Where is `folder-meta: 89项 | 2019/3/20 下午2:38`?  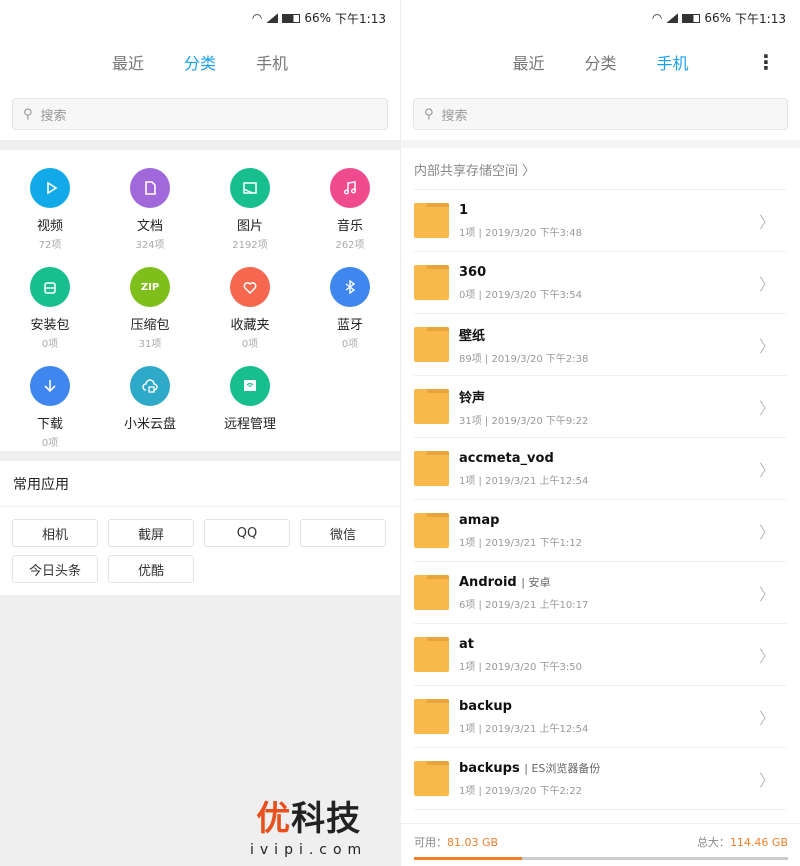 folder-meta: 89项 | 2019/3/20 下午2:38 is located at coordinates (524, 359).